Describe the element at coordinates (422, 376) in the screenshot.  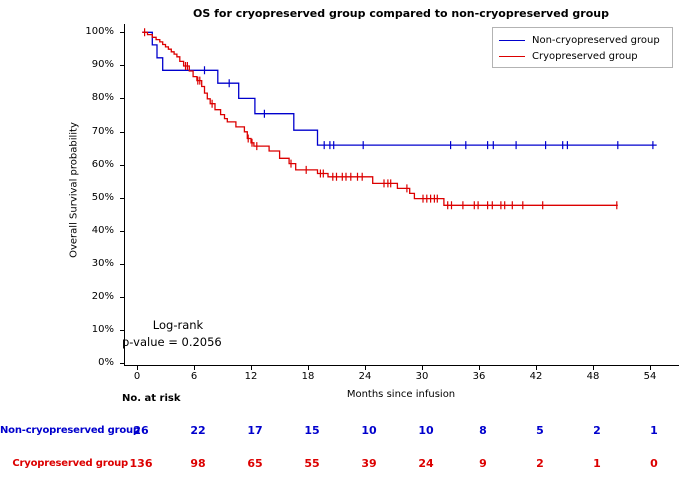
I see `x-tick-label: 30` at that location.